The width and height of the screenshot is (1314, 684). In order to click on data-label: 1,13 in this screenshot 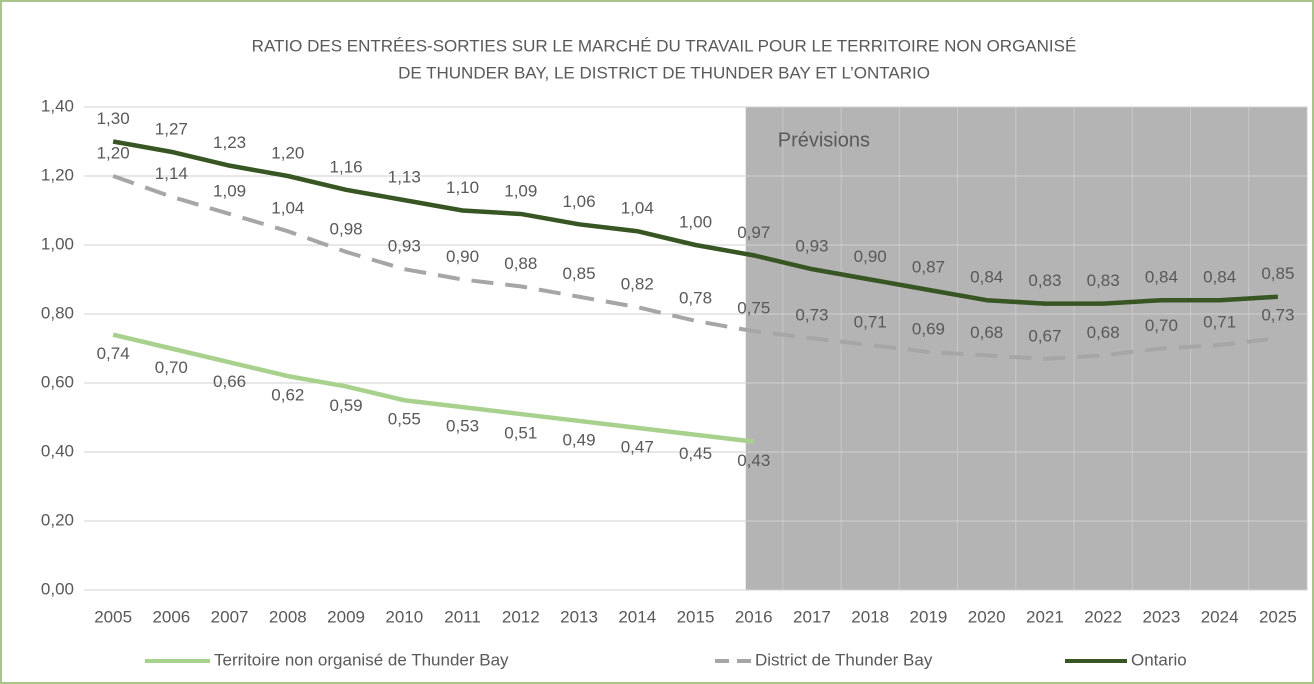, I will do `click(404, 177)`.